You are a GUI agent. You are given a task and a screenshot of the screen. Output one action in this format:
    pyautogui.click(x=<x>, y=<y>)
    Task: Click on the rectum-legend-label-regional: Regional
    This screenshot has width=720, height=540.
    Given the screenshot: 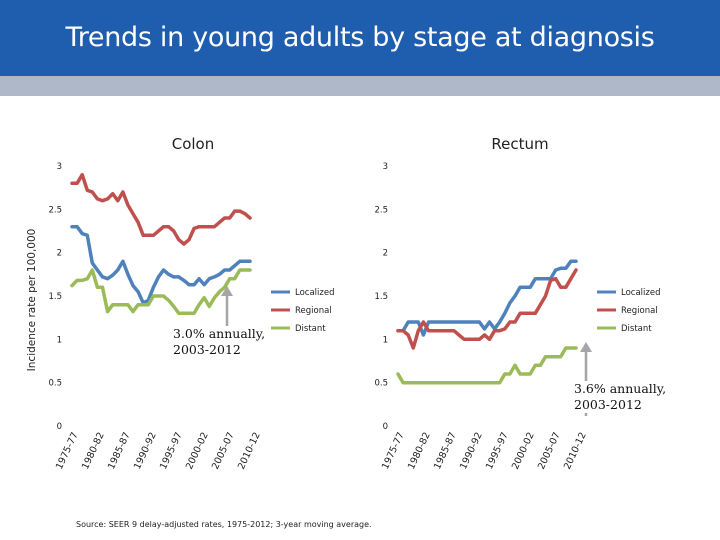 What is the action you would take?
    pyautogui.click(x=639, y=311)
    